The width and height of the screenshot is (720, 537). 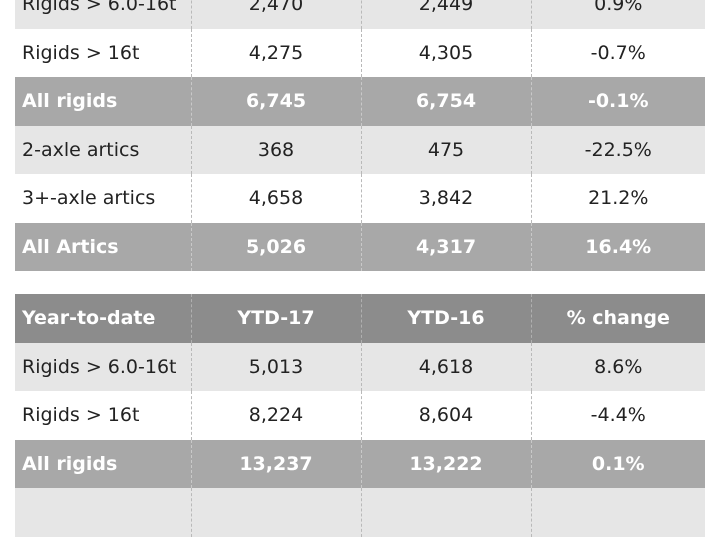 What do you see at coordinates (446, 14) in the screenshot?
I see `value-cell: 2,449` at bounding box center [446, 14].